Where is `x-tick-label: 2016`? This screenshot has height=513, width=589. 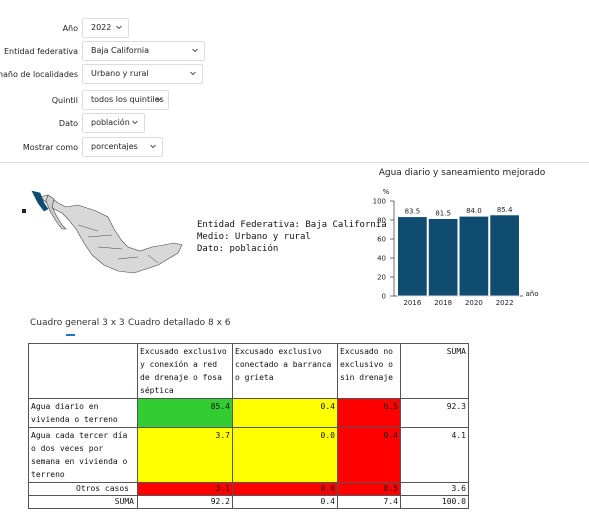
x-tick-label: 2016 is located at coordinates (412, 303).